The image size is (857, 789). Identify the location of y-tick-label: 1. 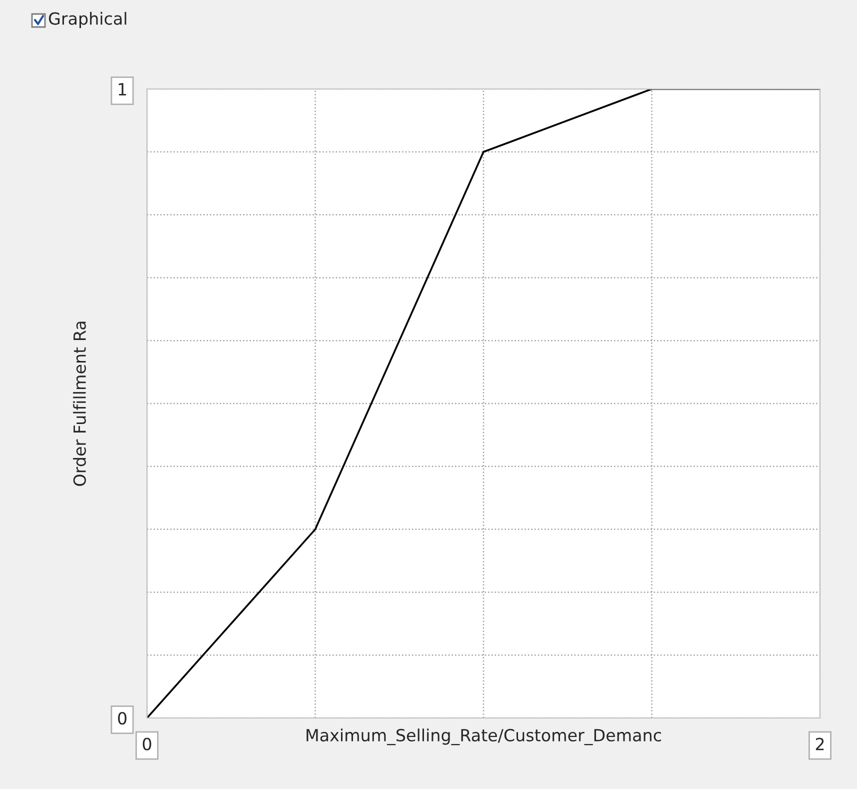
(122, 89).